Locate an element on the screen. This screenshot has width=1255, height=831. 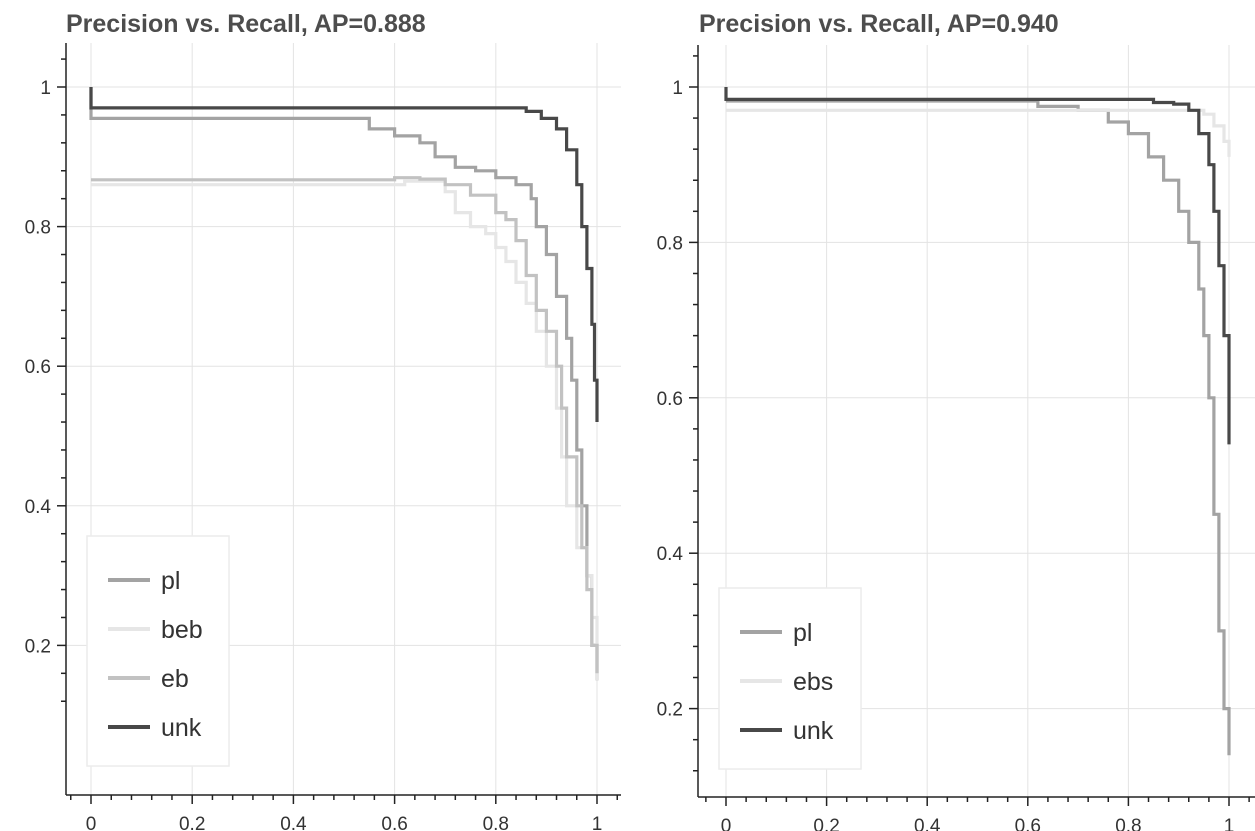
legend: pl ebs unk is located at coordinates (790, 678).